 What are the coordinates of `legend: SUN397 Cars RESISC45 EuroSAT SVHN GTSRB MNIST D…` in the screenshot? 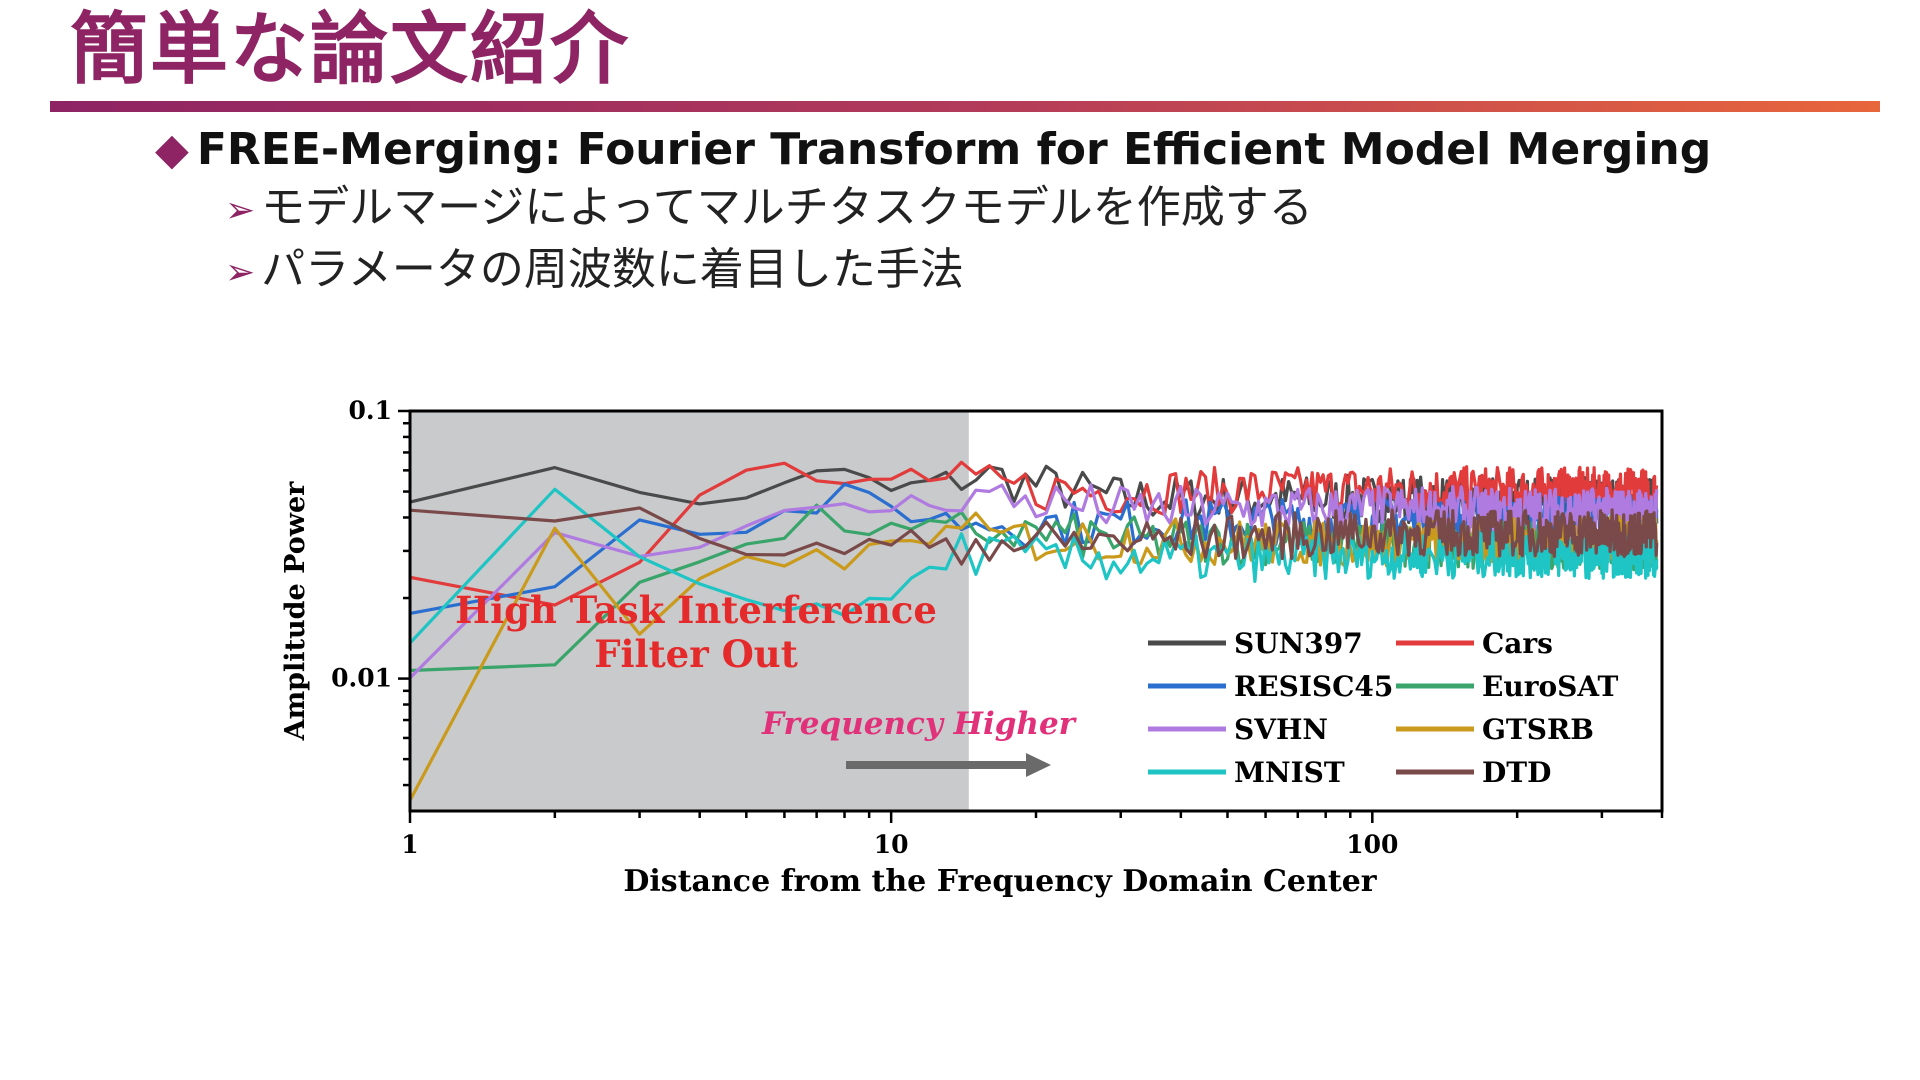 It's located at (1383, 708).